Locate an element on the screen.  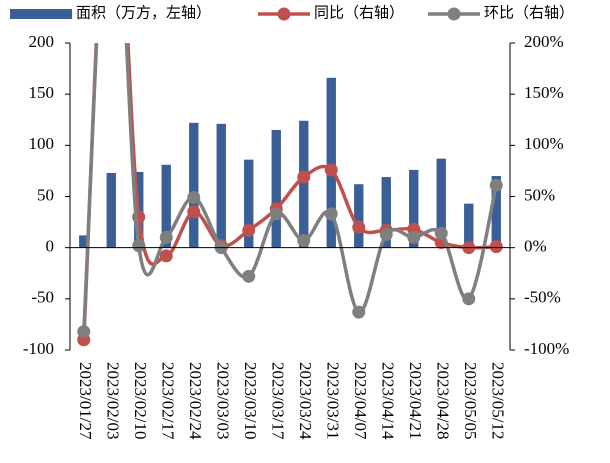
legend-label: 环比（右轴） is located at coordinates (529, 12).